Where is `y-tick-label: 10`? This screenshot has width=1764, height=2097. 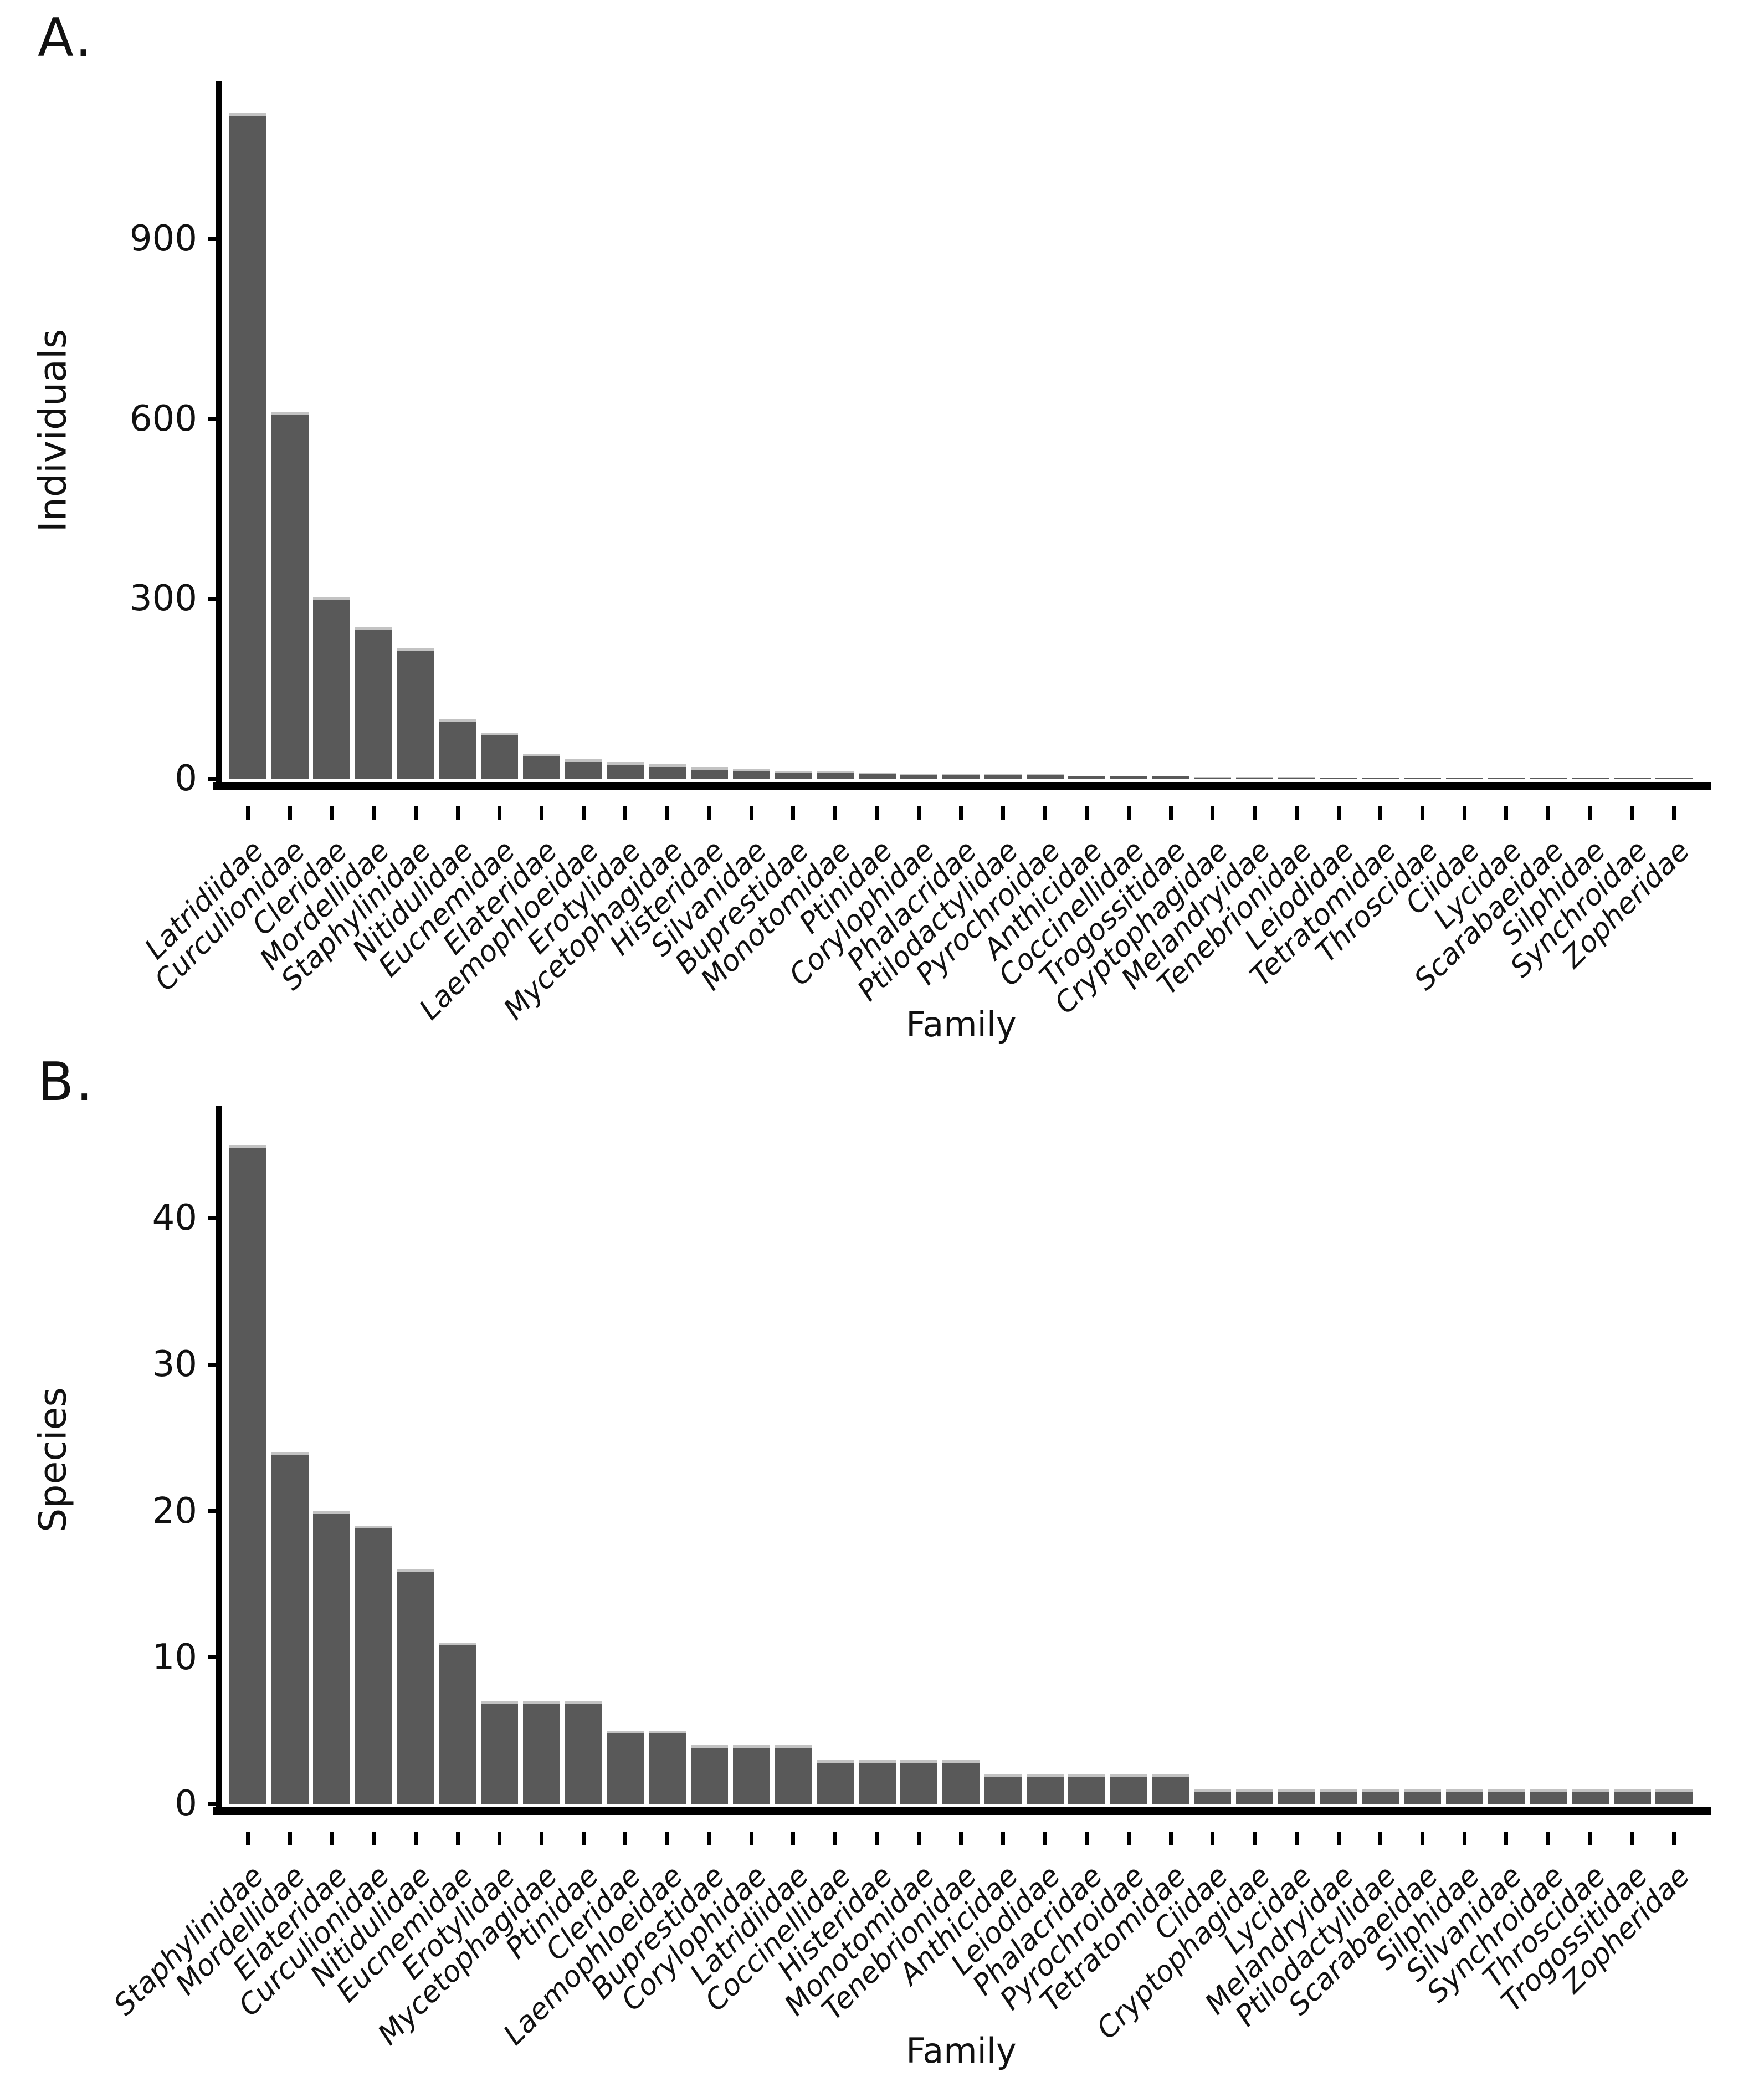
y-tick-label: 10 is located at coordinates (175, 1657).